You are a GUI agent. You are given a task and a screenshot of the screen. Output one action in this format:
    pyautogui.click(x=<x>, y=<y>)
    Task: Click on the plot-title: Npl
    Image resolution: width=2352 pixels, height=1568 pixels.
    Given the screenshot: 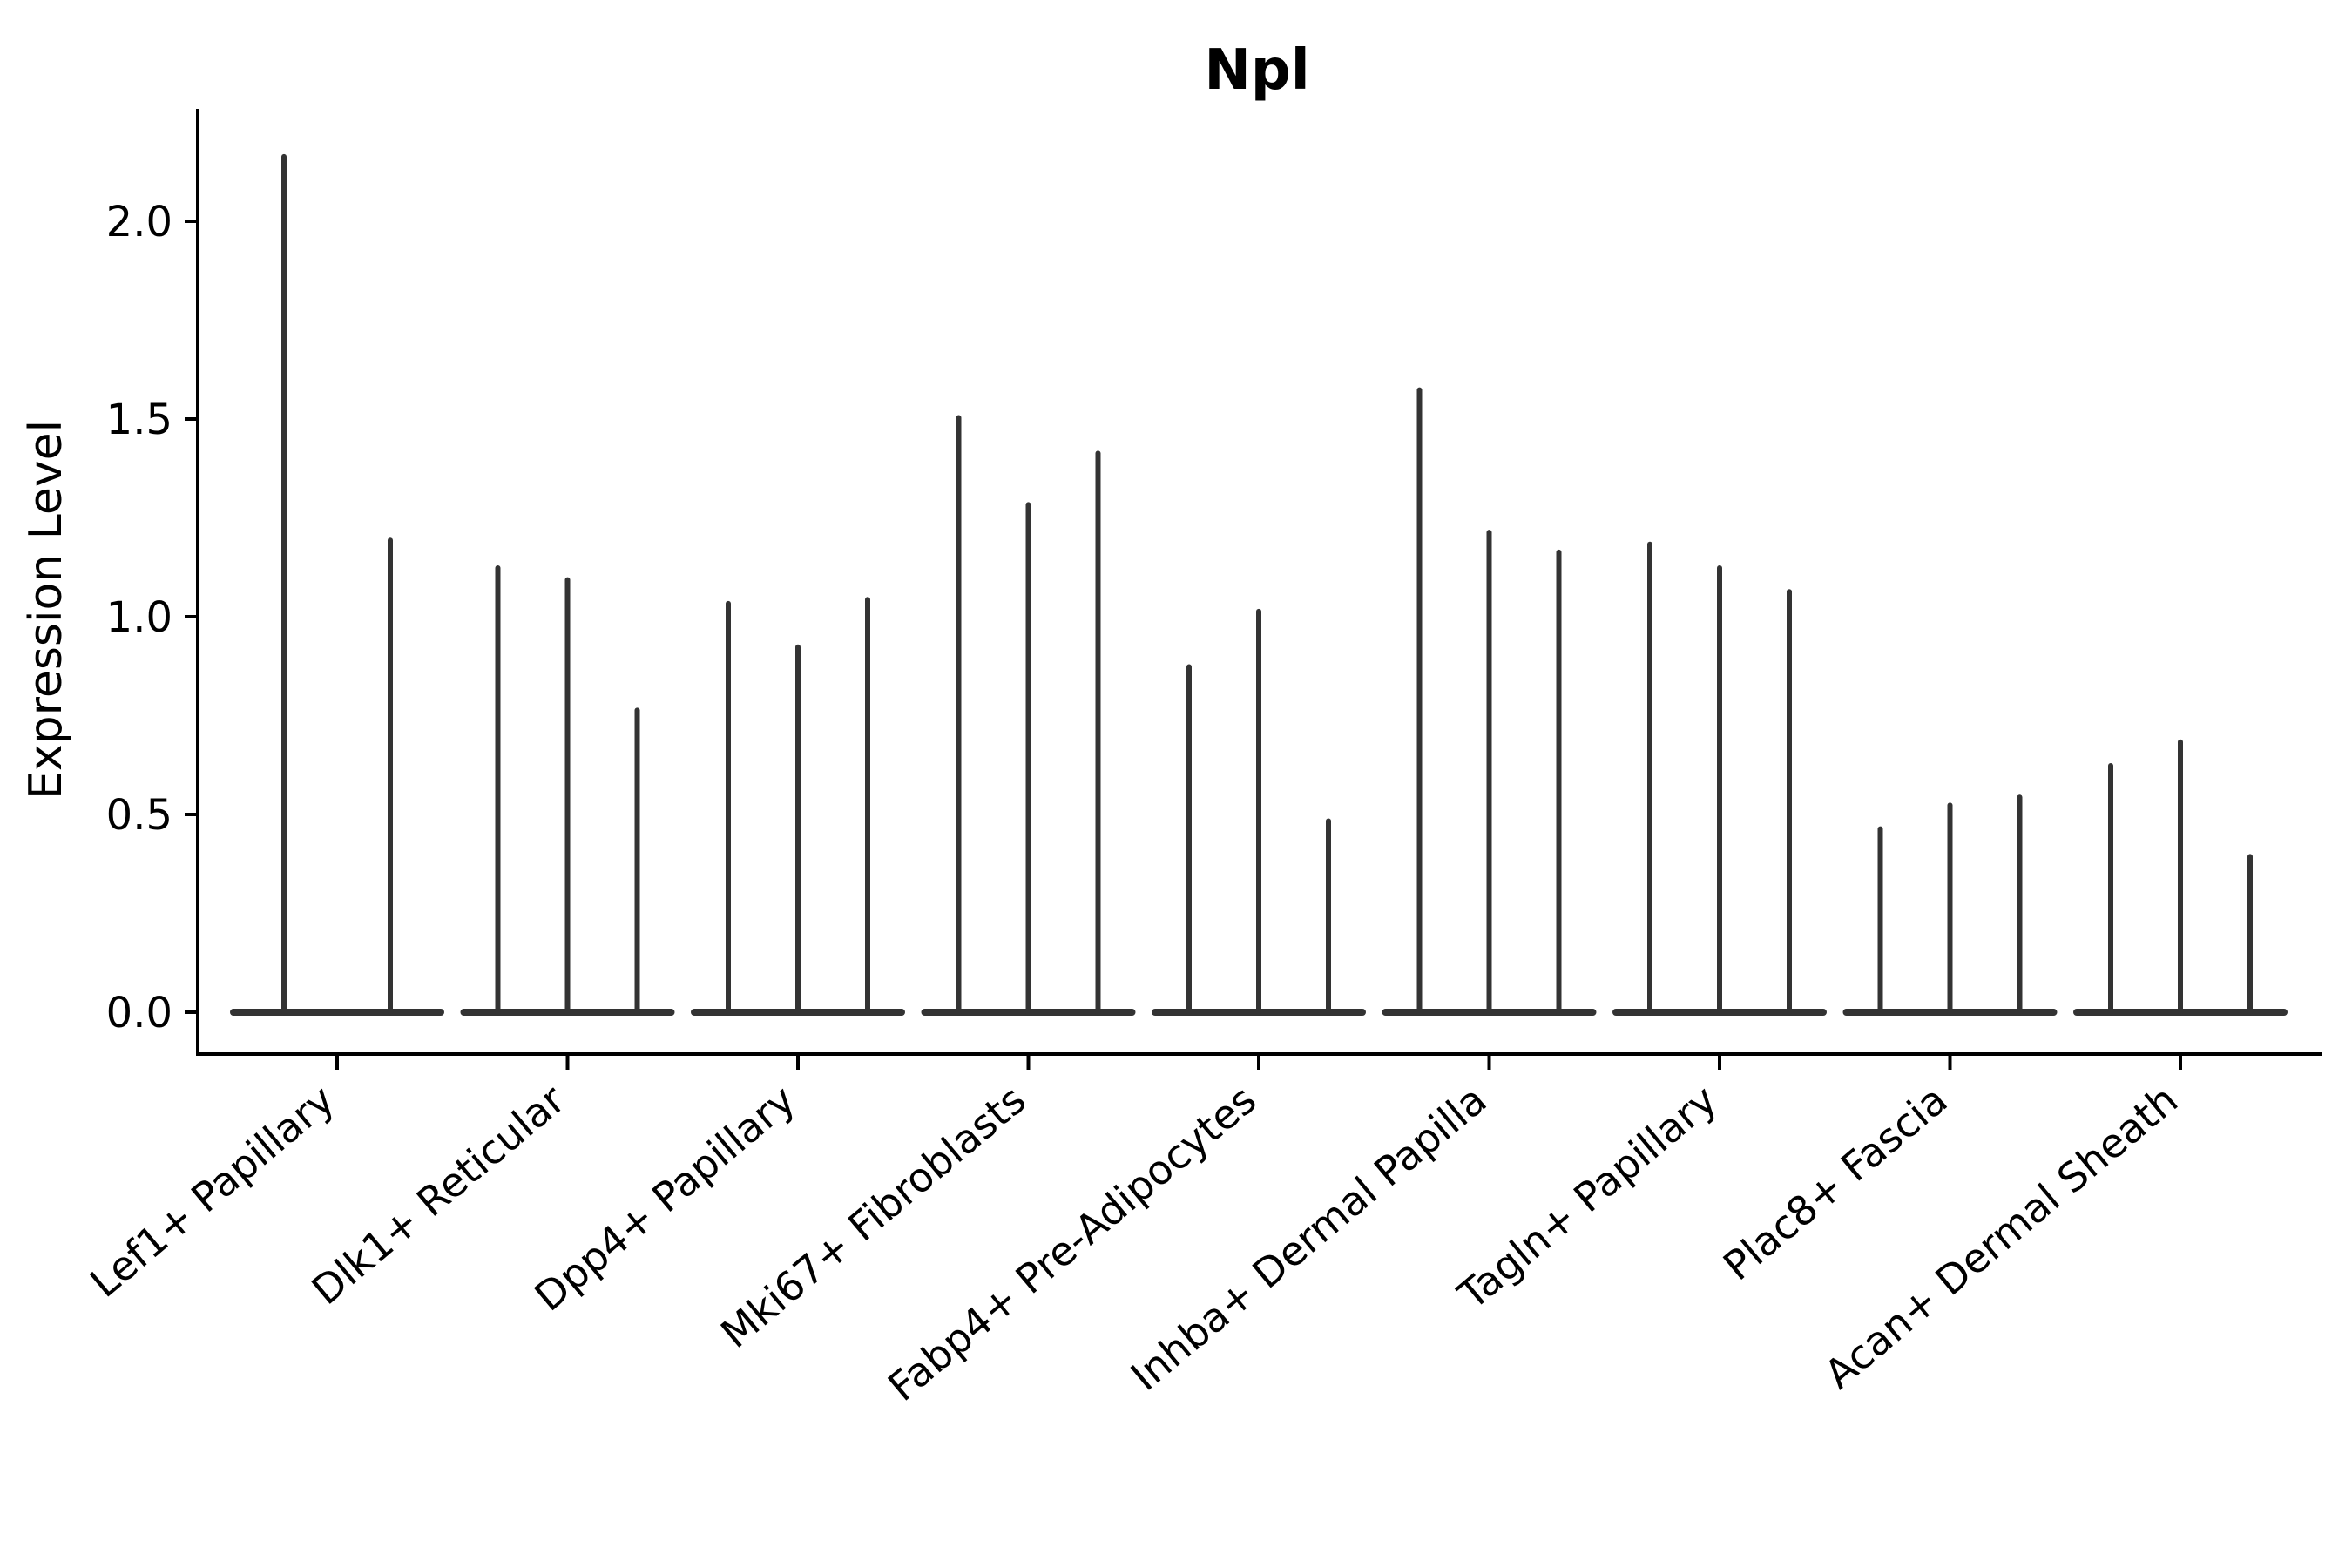 What is the action you would take?
    pyautogui.click(x=1256, y=70)
    